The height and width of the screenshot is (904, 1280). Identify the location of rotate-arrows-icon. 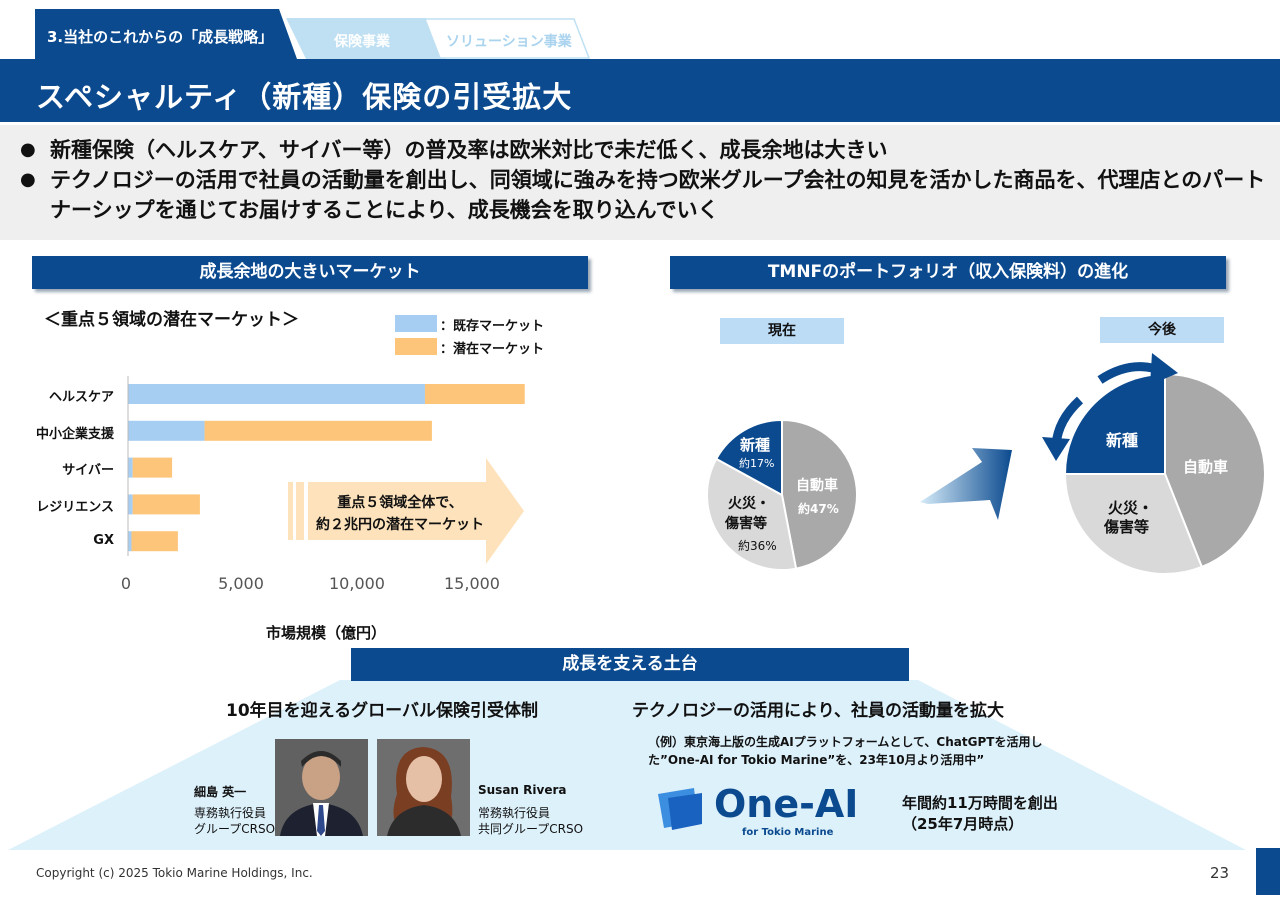
(1110, 407).